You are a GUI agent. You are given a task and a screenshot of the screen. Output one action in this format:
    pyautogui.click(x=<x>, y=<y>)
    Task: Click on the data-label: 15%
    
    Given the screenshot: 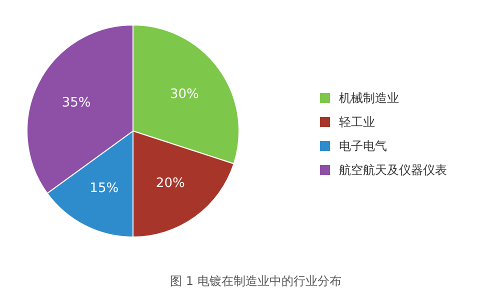 What is the action you would take?
    pyautogui.click(x=104, y=188)
    